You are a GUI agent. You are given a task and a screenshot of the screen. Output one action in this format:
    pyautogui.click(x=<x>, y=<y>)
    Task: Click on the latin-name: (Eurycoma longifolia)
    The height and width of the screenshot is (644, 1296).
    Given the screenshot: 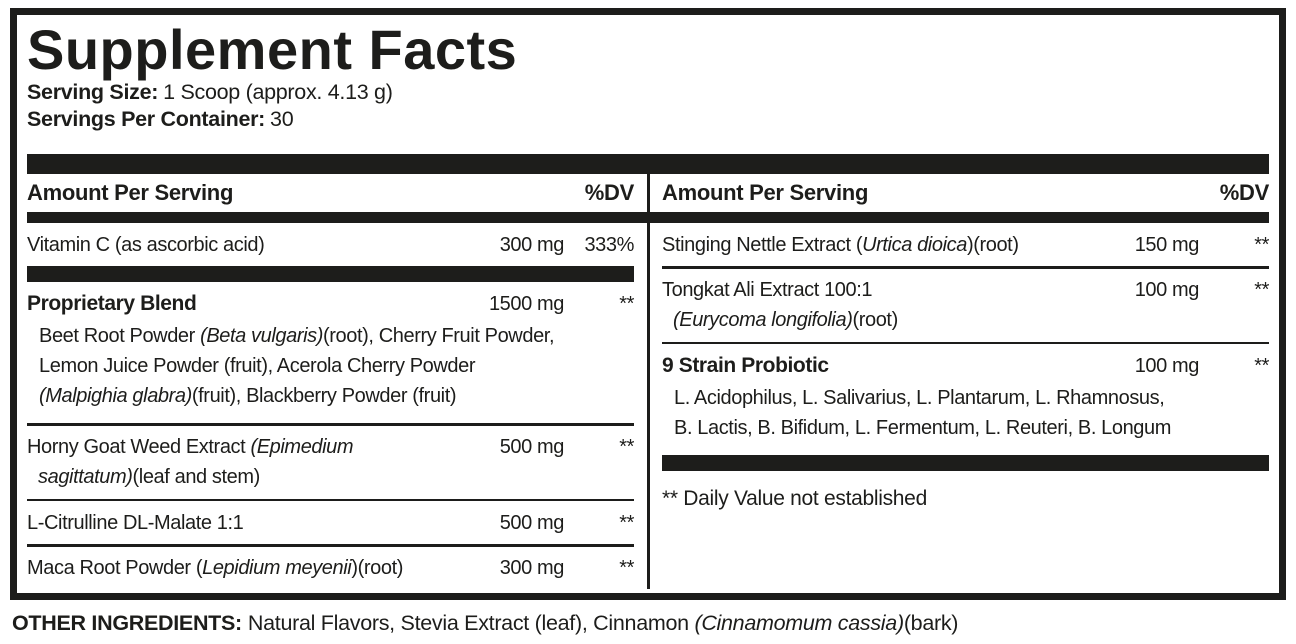 What is the action you would take?
    pyautogui.click(x=763, y=320)
    